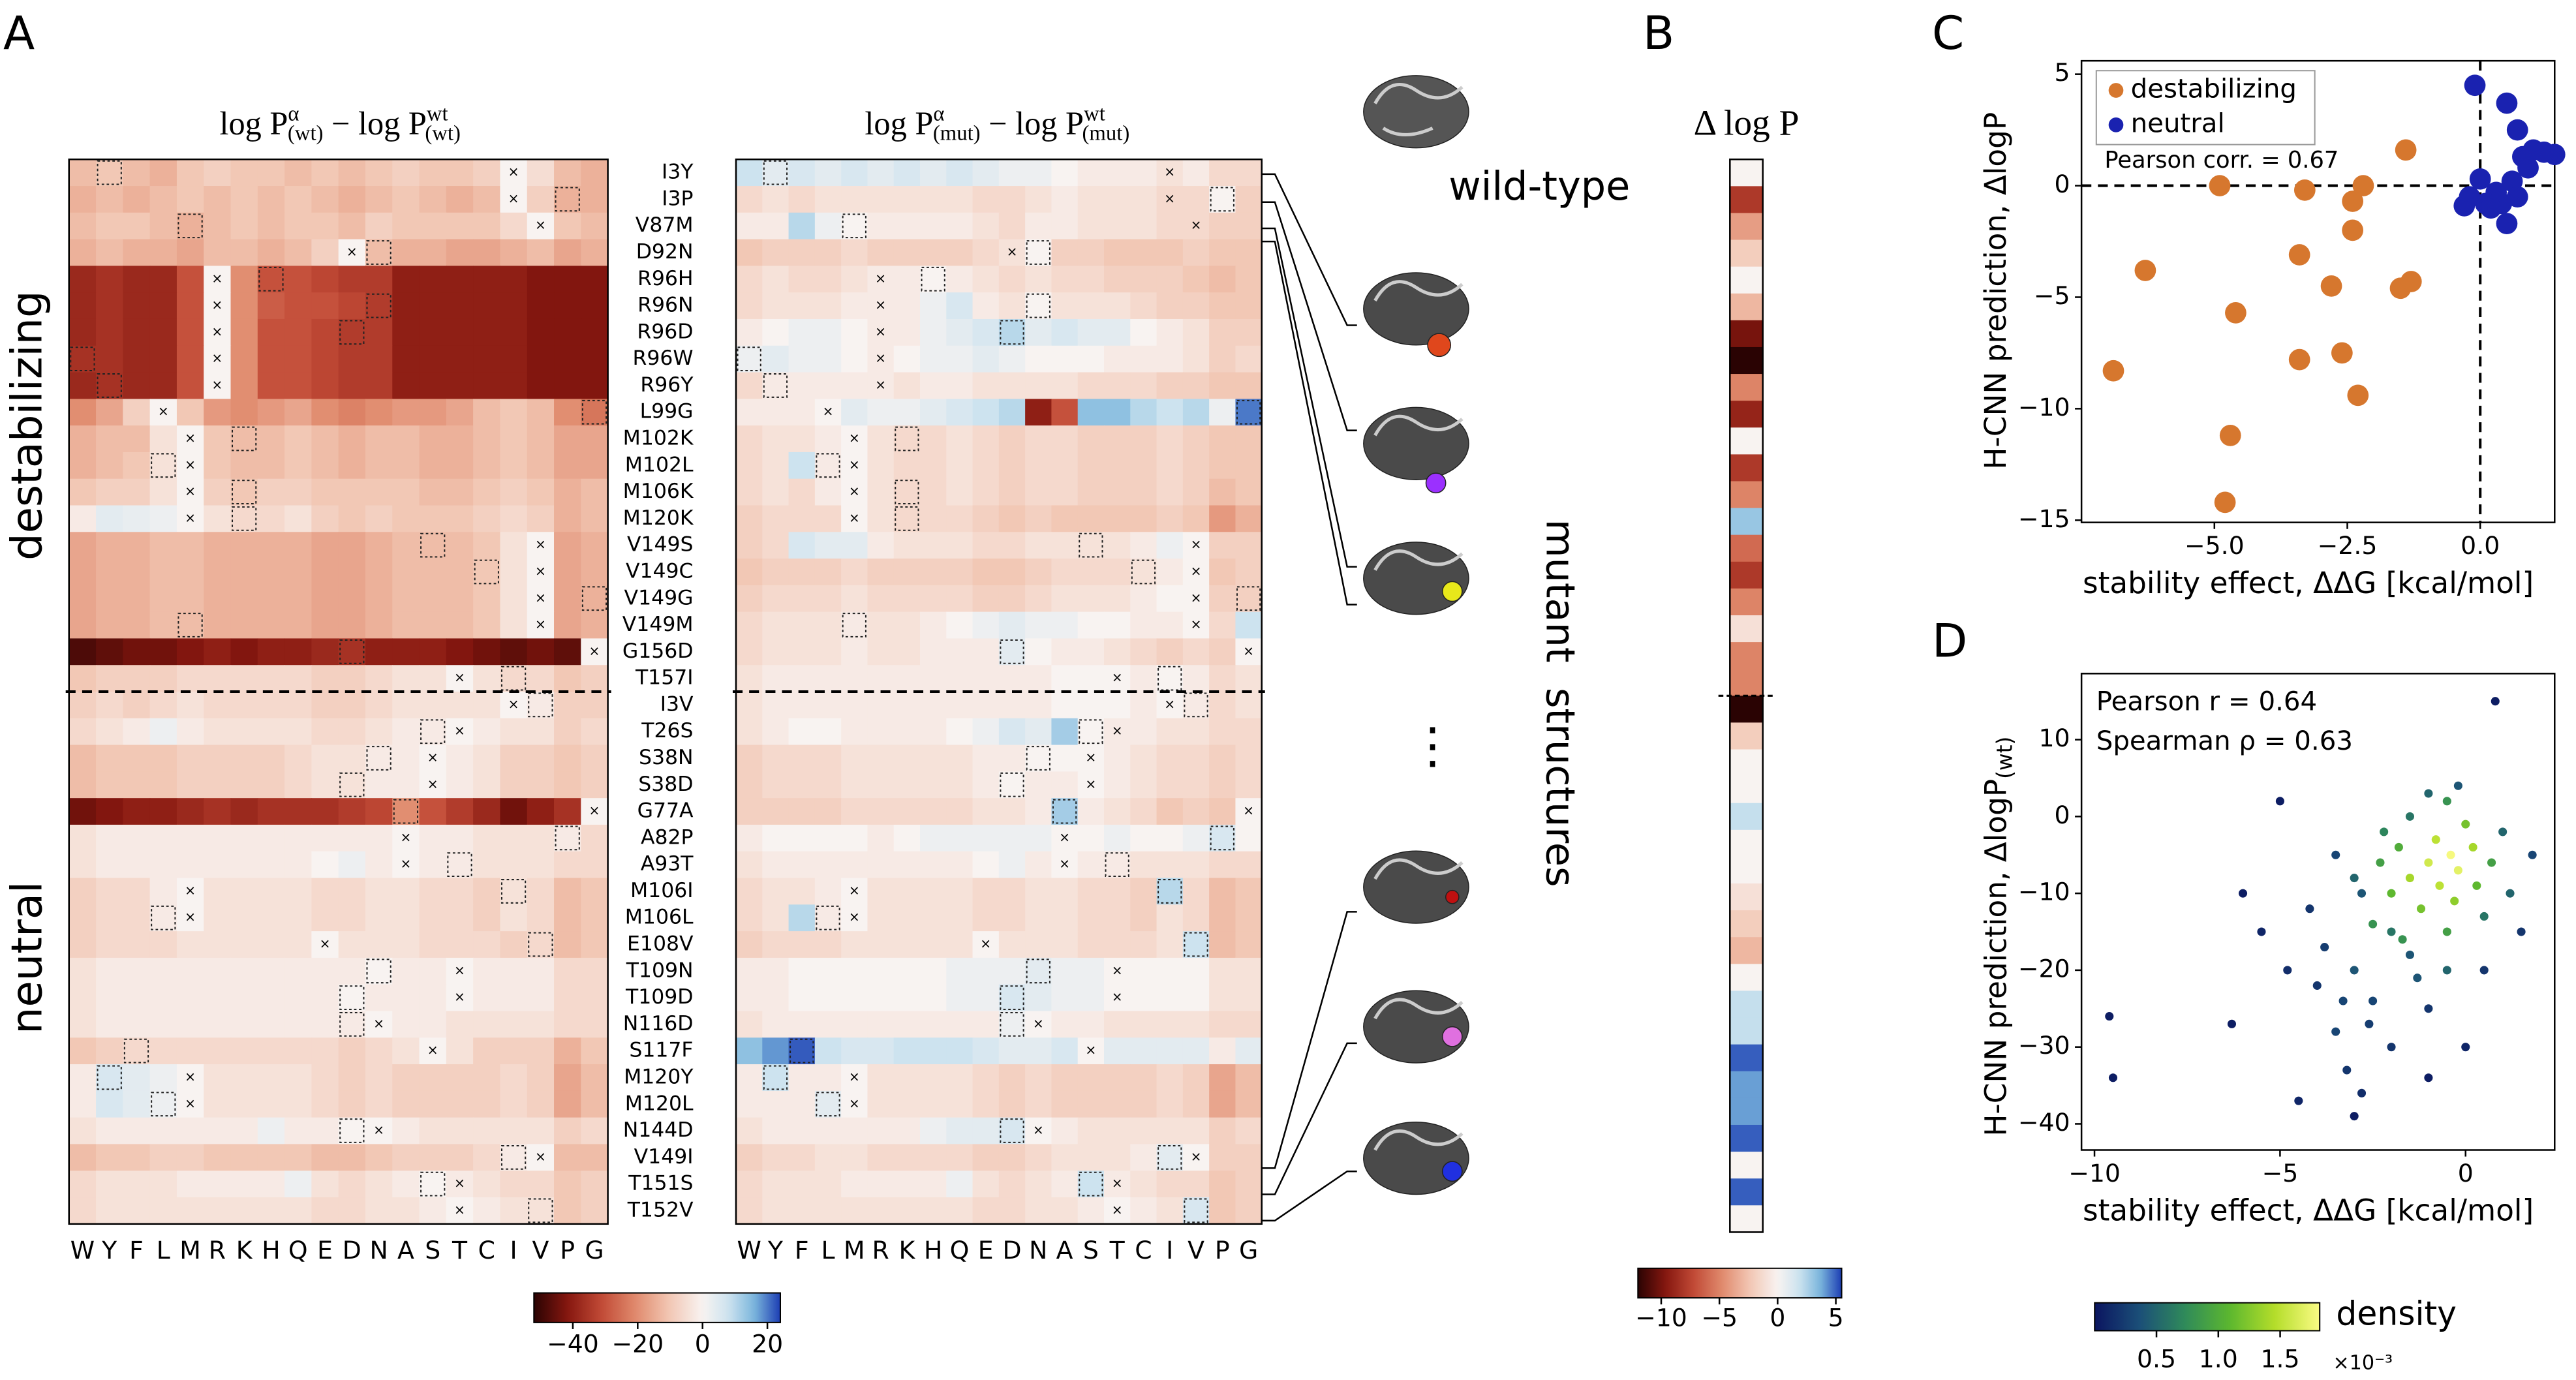 The height and width of the screenshot is (1380, 2576). Describe the element at coordinates (2318, 291) in the screenshot. I see `axes-frame` at that location.